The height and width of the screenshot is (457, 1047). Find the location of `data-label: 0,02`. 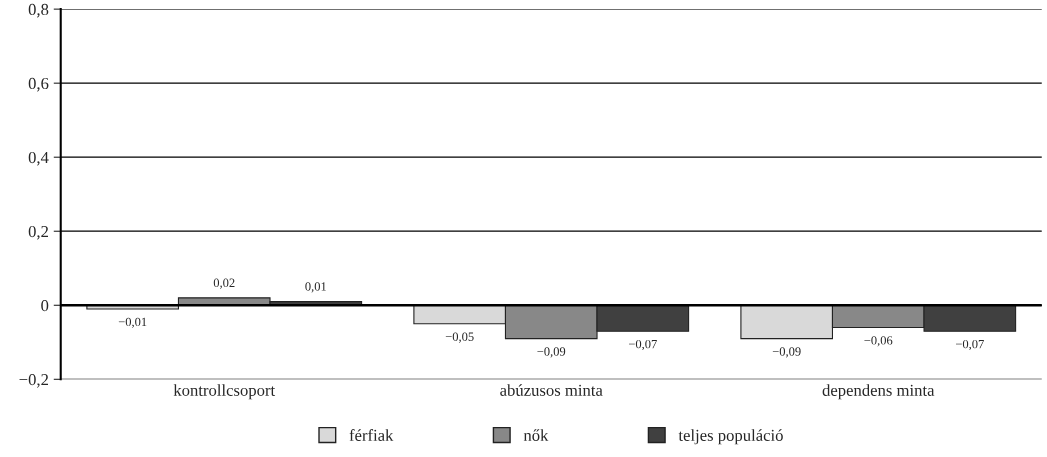

data-label: 0,02 is located at coordinates (224, 283).